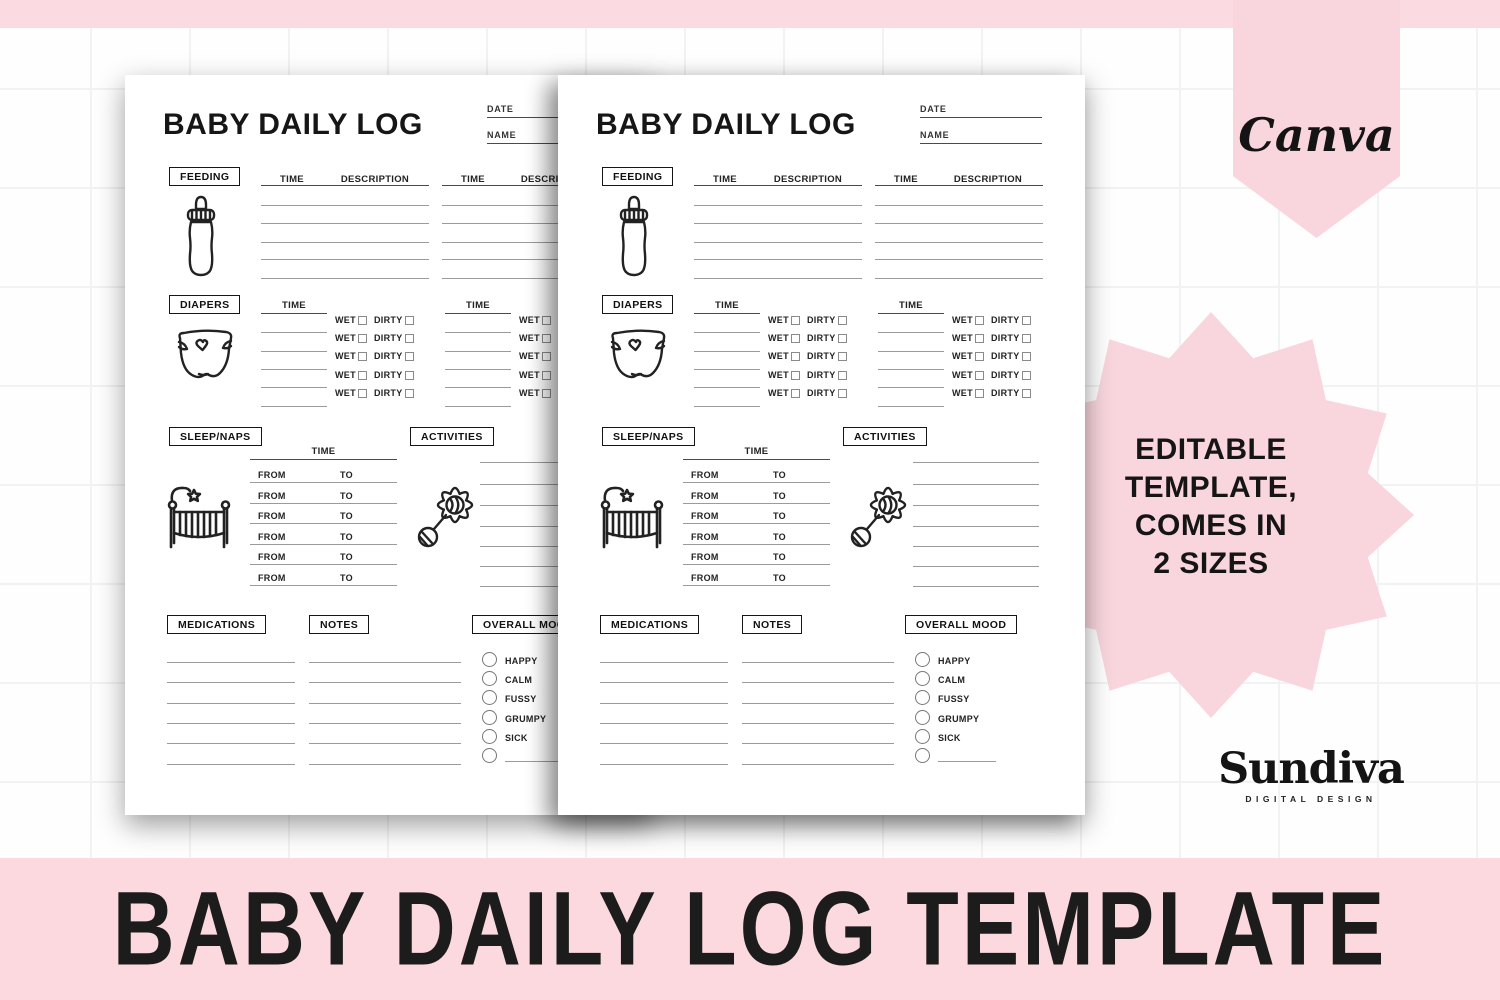 The width and height of the screenshot is (1500, 1000). What do you see at coordinates (981, 143) in the screenshot?
I see `name-line` at bounding box center [981, 143].